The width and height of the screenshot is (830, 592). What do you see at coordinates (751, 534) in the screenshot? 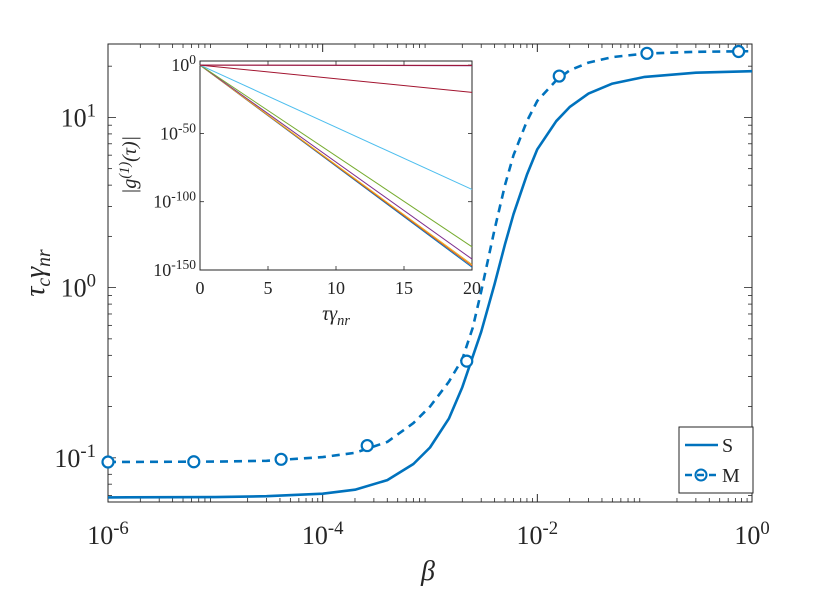
I see `x-tick-label: 10⁰` at bounding box center [751, 534].